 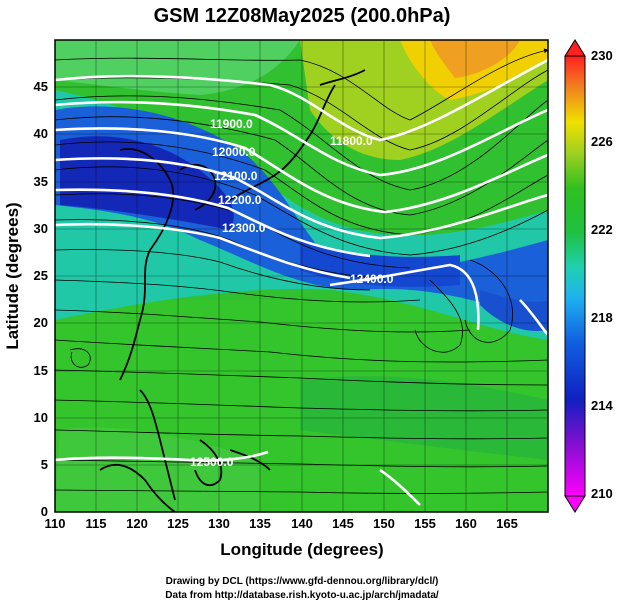 What do you see at coordinates (302, 523) in the screenshot?
I see `x-tick-label: 140` at bounding box center [302, 523].